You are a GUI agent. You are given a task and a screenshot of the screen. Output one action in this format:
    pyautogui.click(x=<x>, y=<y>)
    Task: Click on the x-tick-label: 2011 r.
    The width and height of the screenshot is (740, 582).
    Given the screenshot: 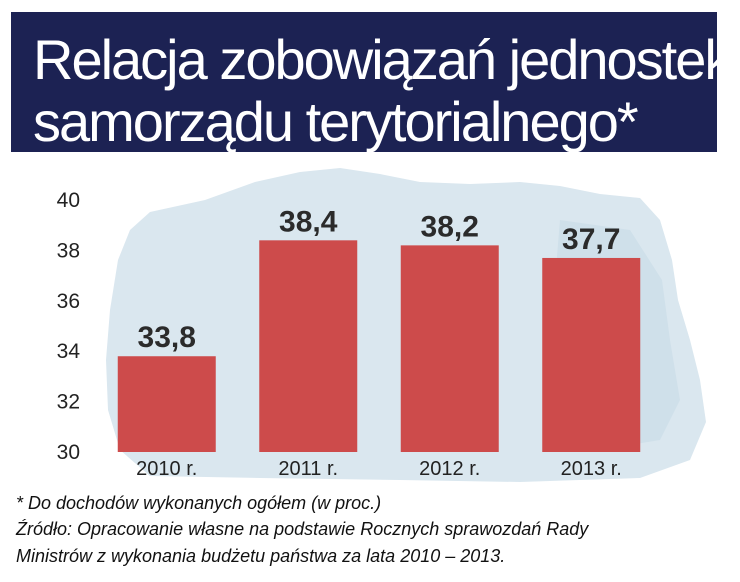 What is the action you would take?
    pyautogui.click(x=308, y=469)
    